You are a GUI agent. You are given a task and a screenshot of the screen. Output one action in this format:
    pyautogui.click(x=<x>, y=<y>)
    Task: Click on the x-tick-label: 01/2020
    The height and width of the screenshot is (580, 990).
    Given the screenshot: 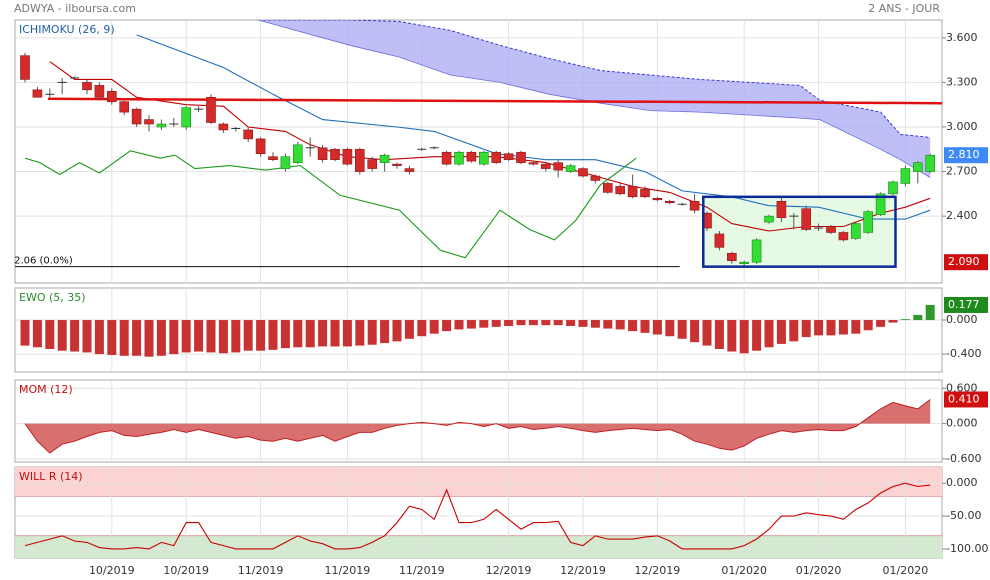 What is the action you would take?
    pyautogui.click(x=744, y=570)
    